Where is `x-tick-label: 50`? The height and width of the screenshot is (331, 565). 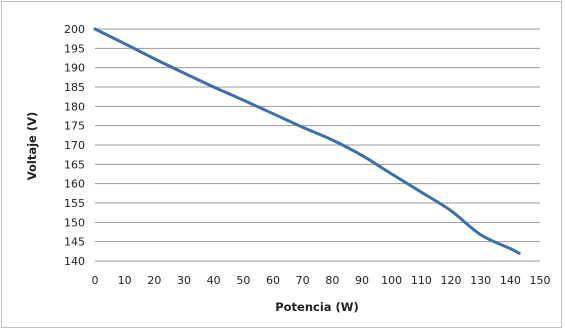 x-tick-label: 50 is located at coordinates (243, 280).